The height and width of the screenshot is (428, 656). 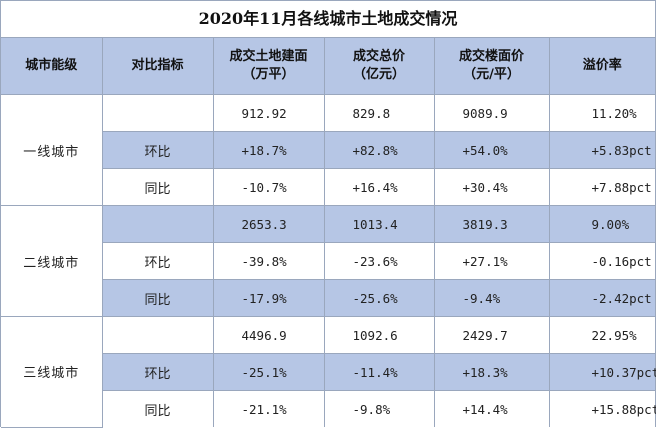 What do you see at coordinates (601, 150) in the screenshot?
I see `premium-cell: +5.83pct` at bounding box center [601, 150].